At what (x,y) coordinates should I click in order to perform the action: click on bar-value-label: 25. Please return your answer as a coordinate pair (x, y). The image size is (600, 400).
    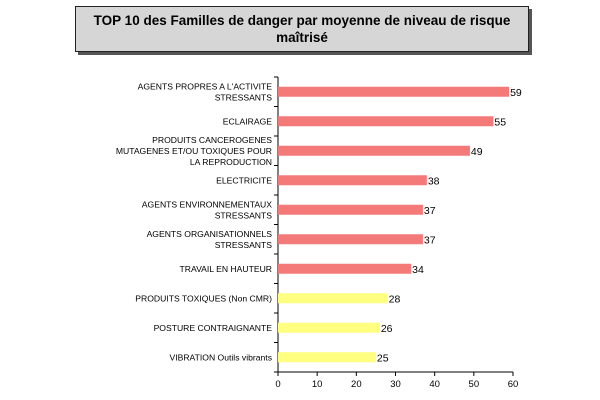
    Looking at the image, I should click on (383, 358).